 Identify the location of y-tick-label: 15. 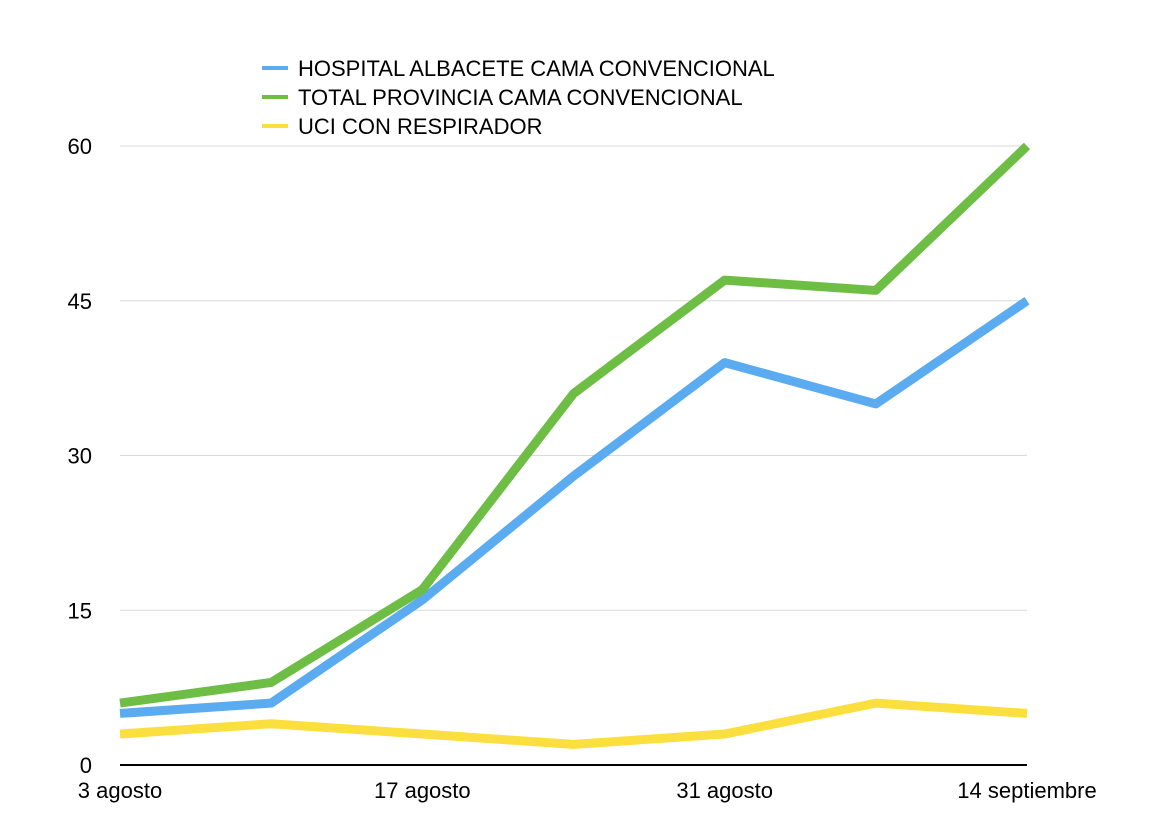
(80, 610).